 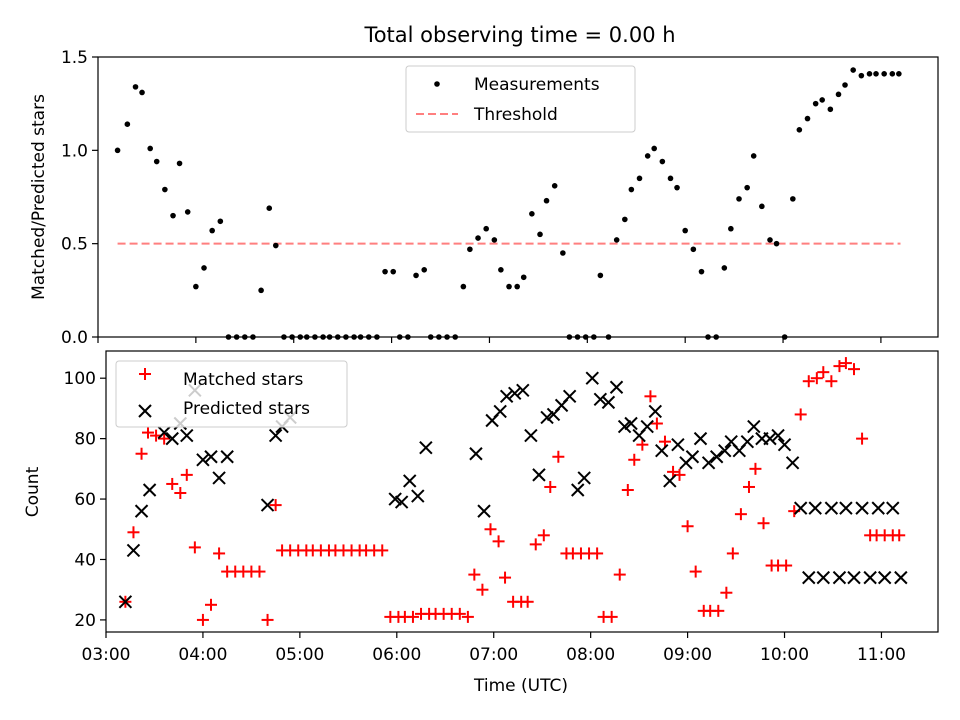 What do you see at coordinates (243, 380) in the screenshot?
I see `legend-matched-label: Matched stars` at bounding box center [243, 380].